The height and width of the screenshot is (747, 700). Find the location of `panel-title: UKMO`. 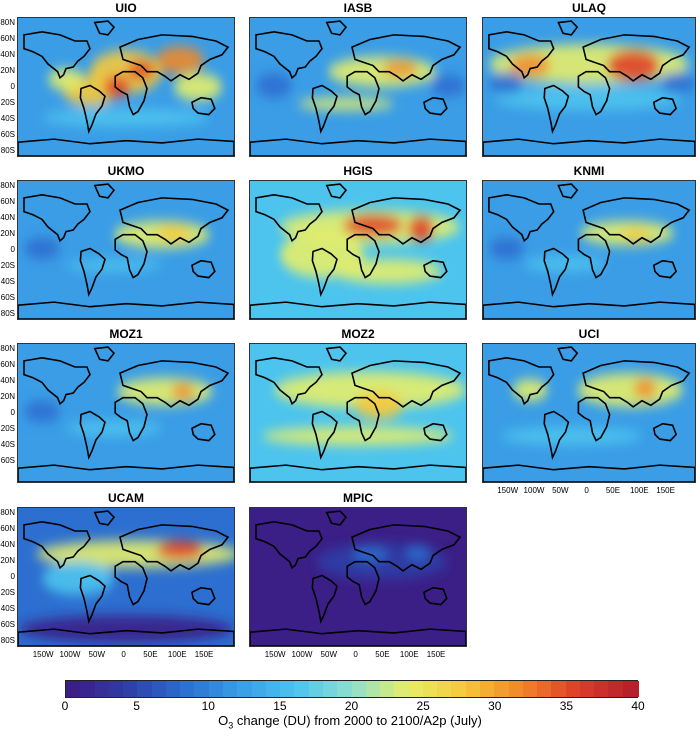

panel-title: UKMO is located at coordinates (126, 171).